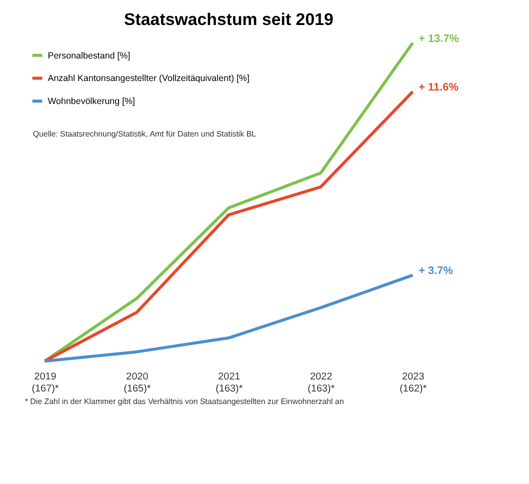 Image resolution: width=529 pixels, height=484 pixels. Describe the element at coordinates (149, 78) in the screenshot. I see `legend-label: Anzahl Kantonsangestellter (Vollzeitäquivalent) [%]` at that location.